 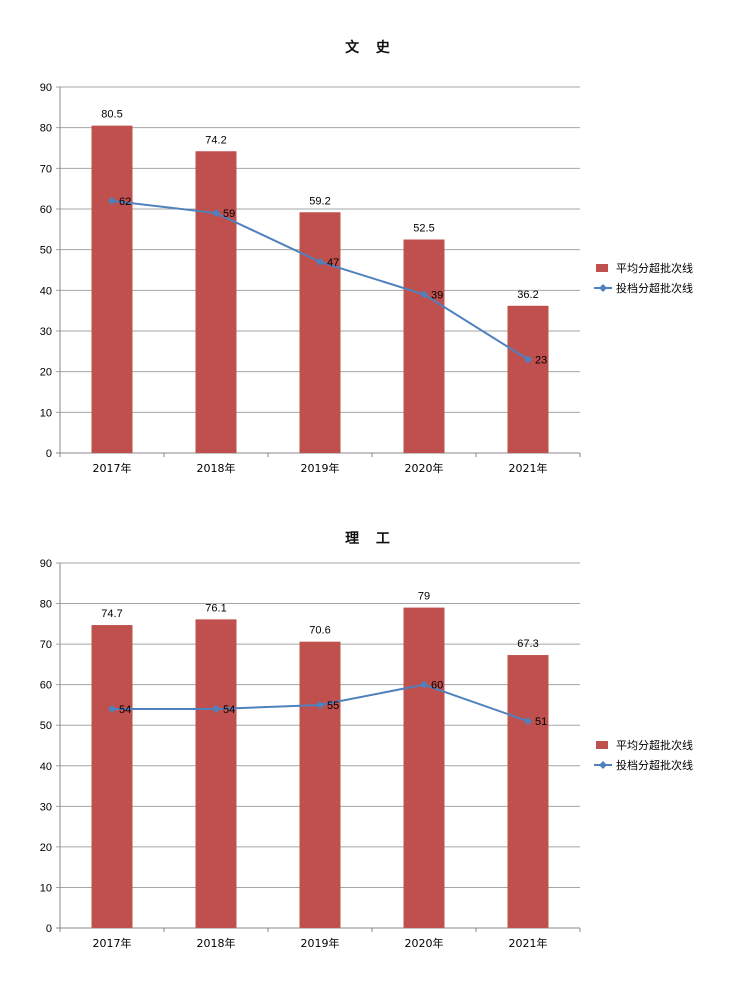 I want to click on line-data-label: 60, so click(x=437, y=686).